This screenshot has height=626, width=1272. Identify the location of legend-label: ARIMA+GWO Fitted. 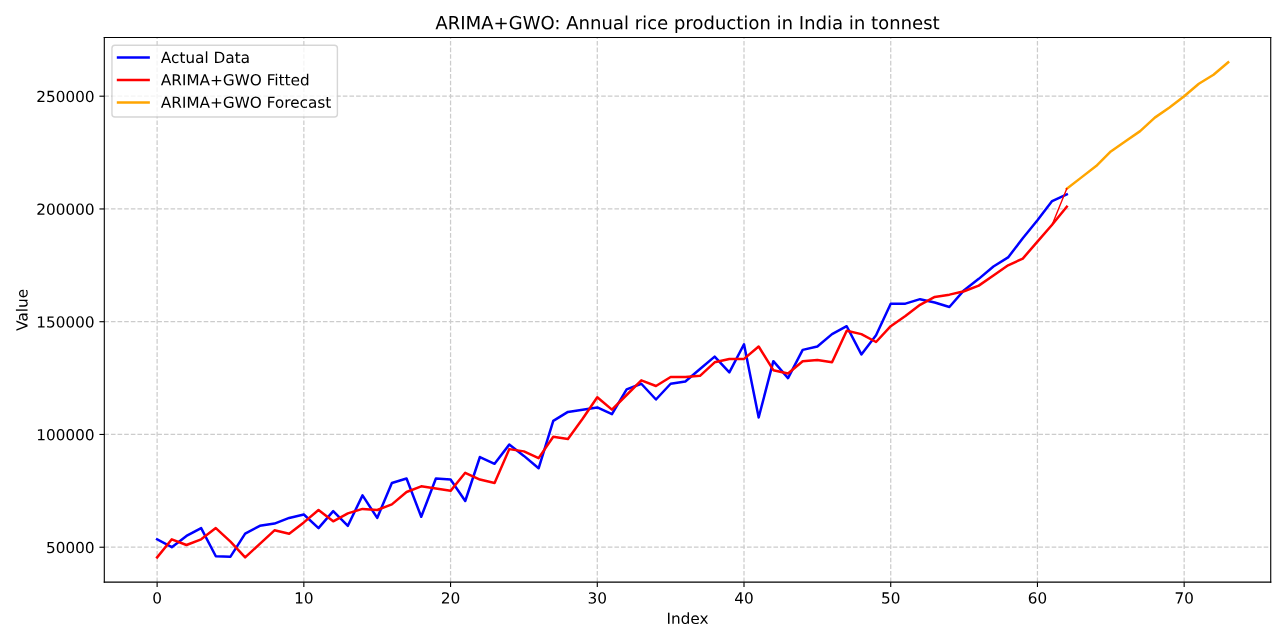
(234, 79).